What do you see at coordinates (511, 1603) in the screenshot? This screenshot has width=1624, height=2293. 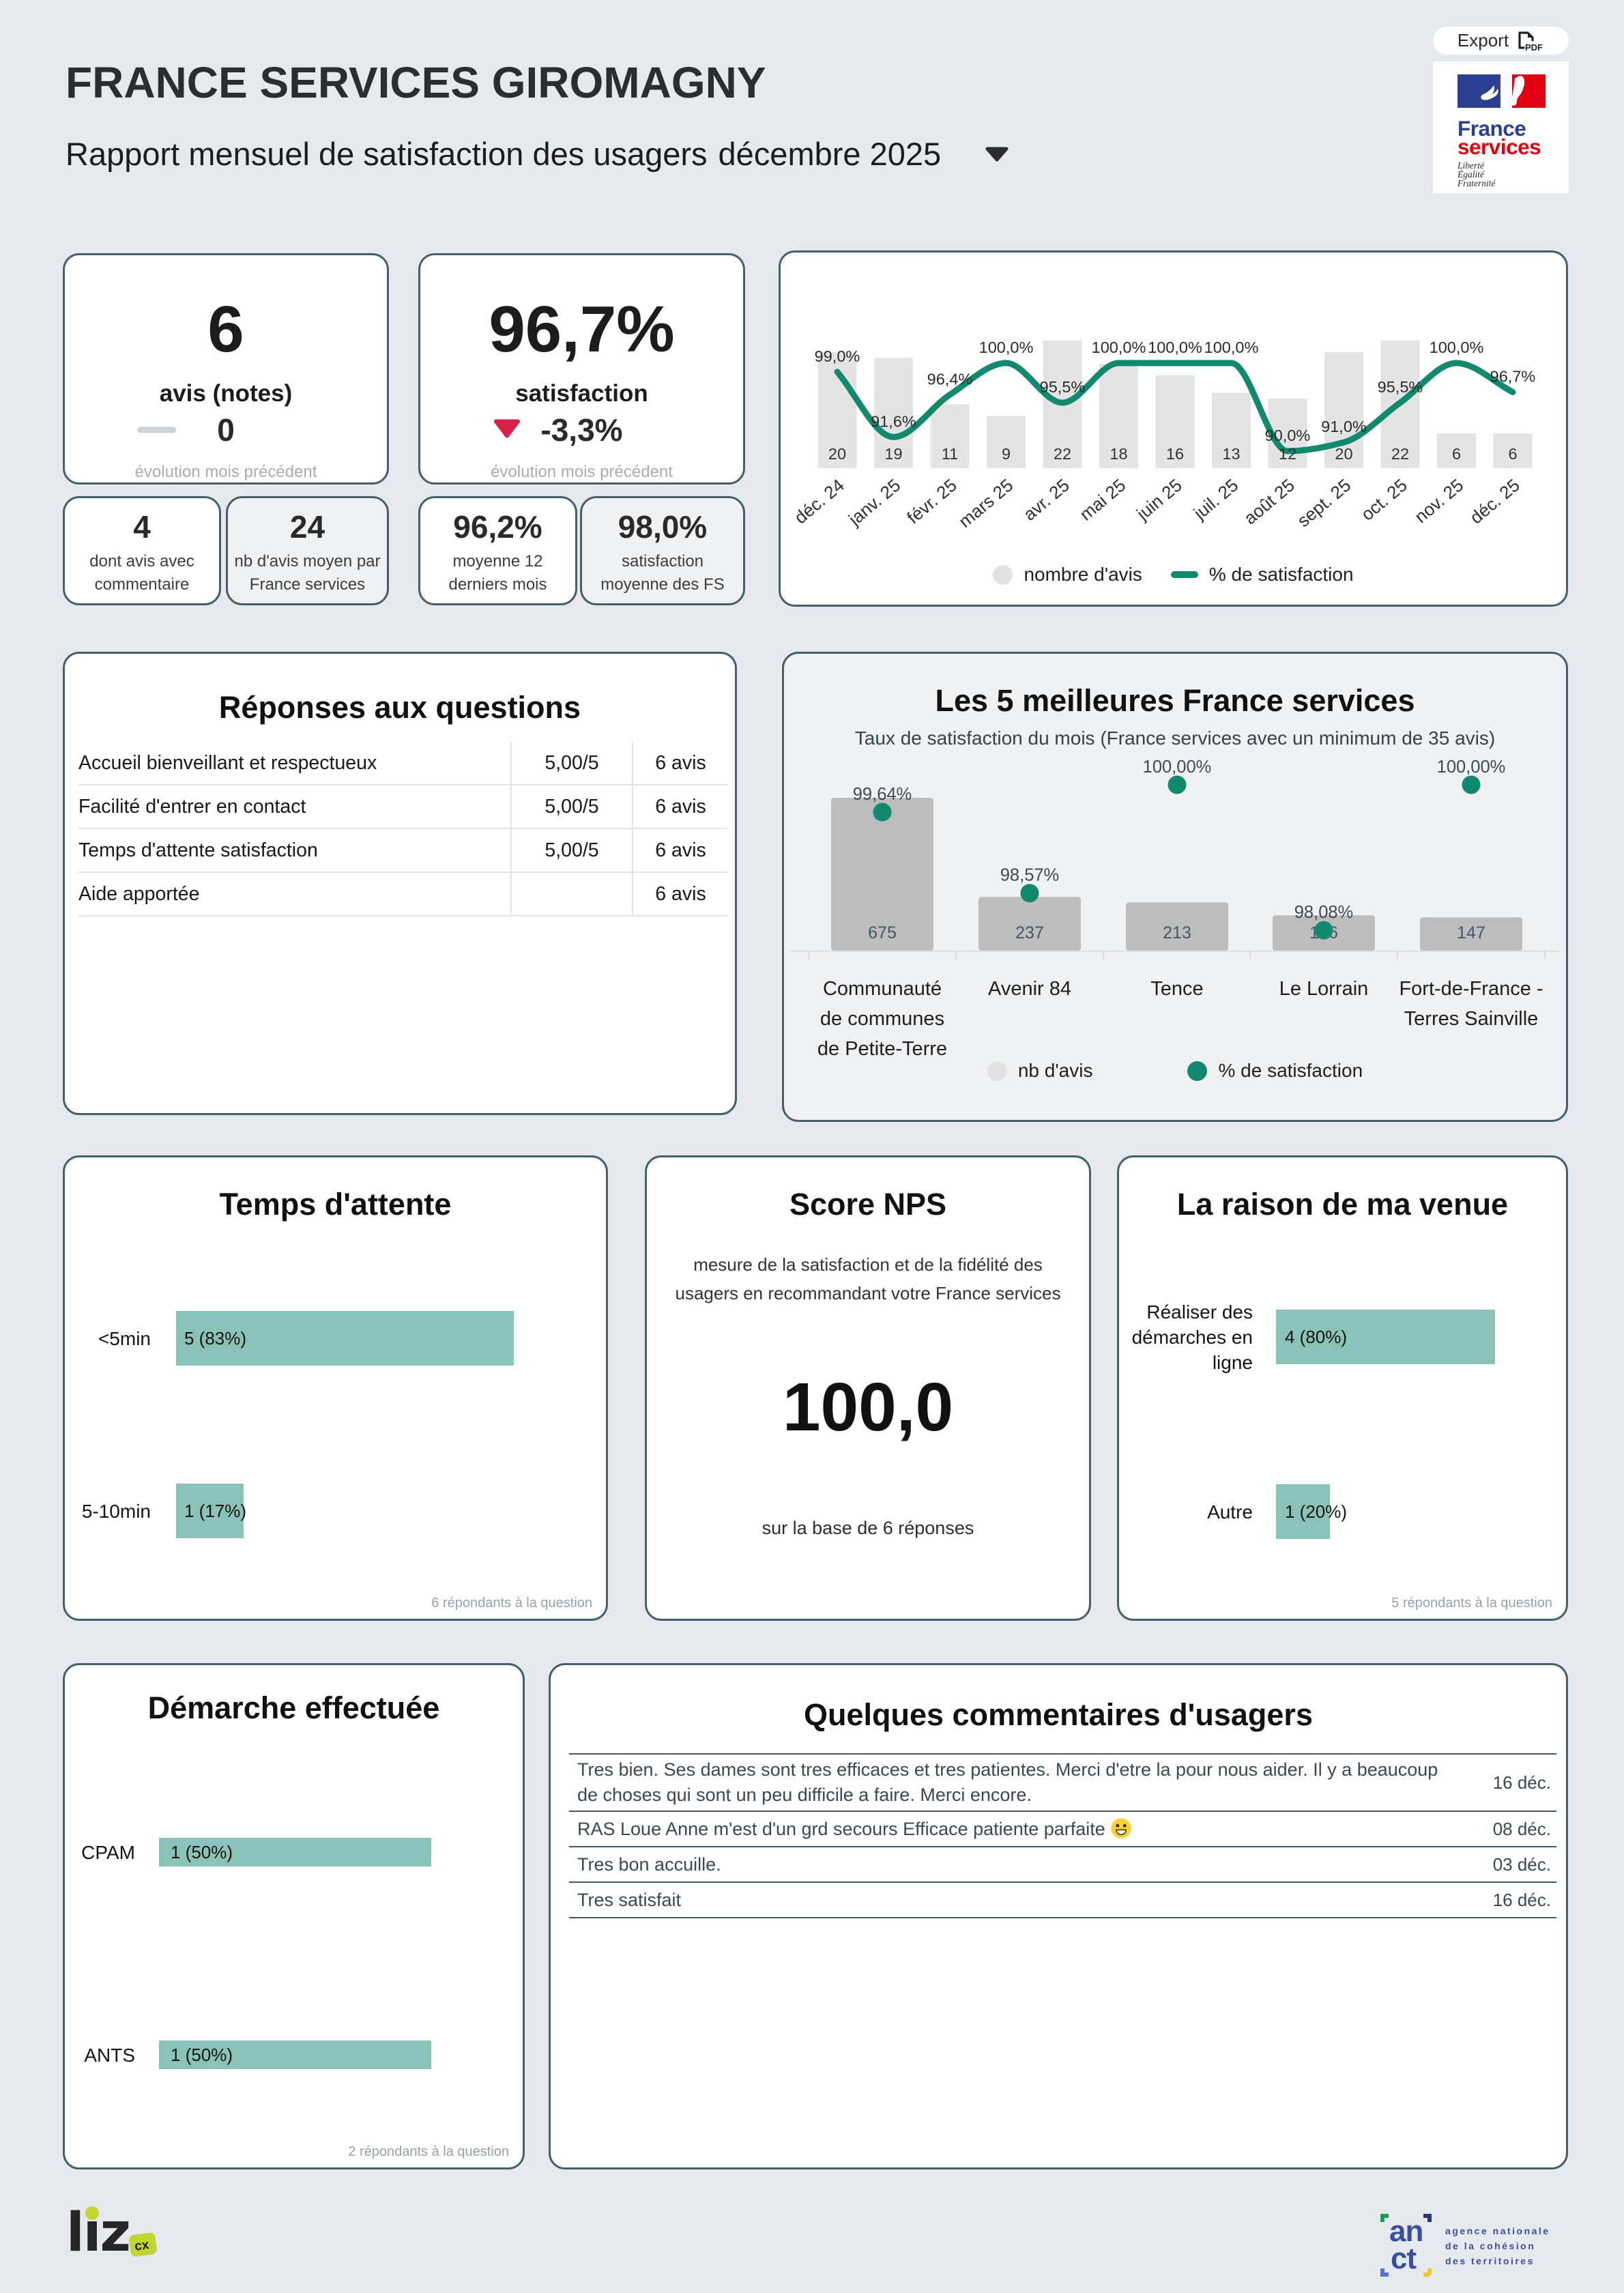 I see `temps-footer: 6 répondants à la question` at bounding box center [511, 1603].